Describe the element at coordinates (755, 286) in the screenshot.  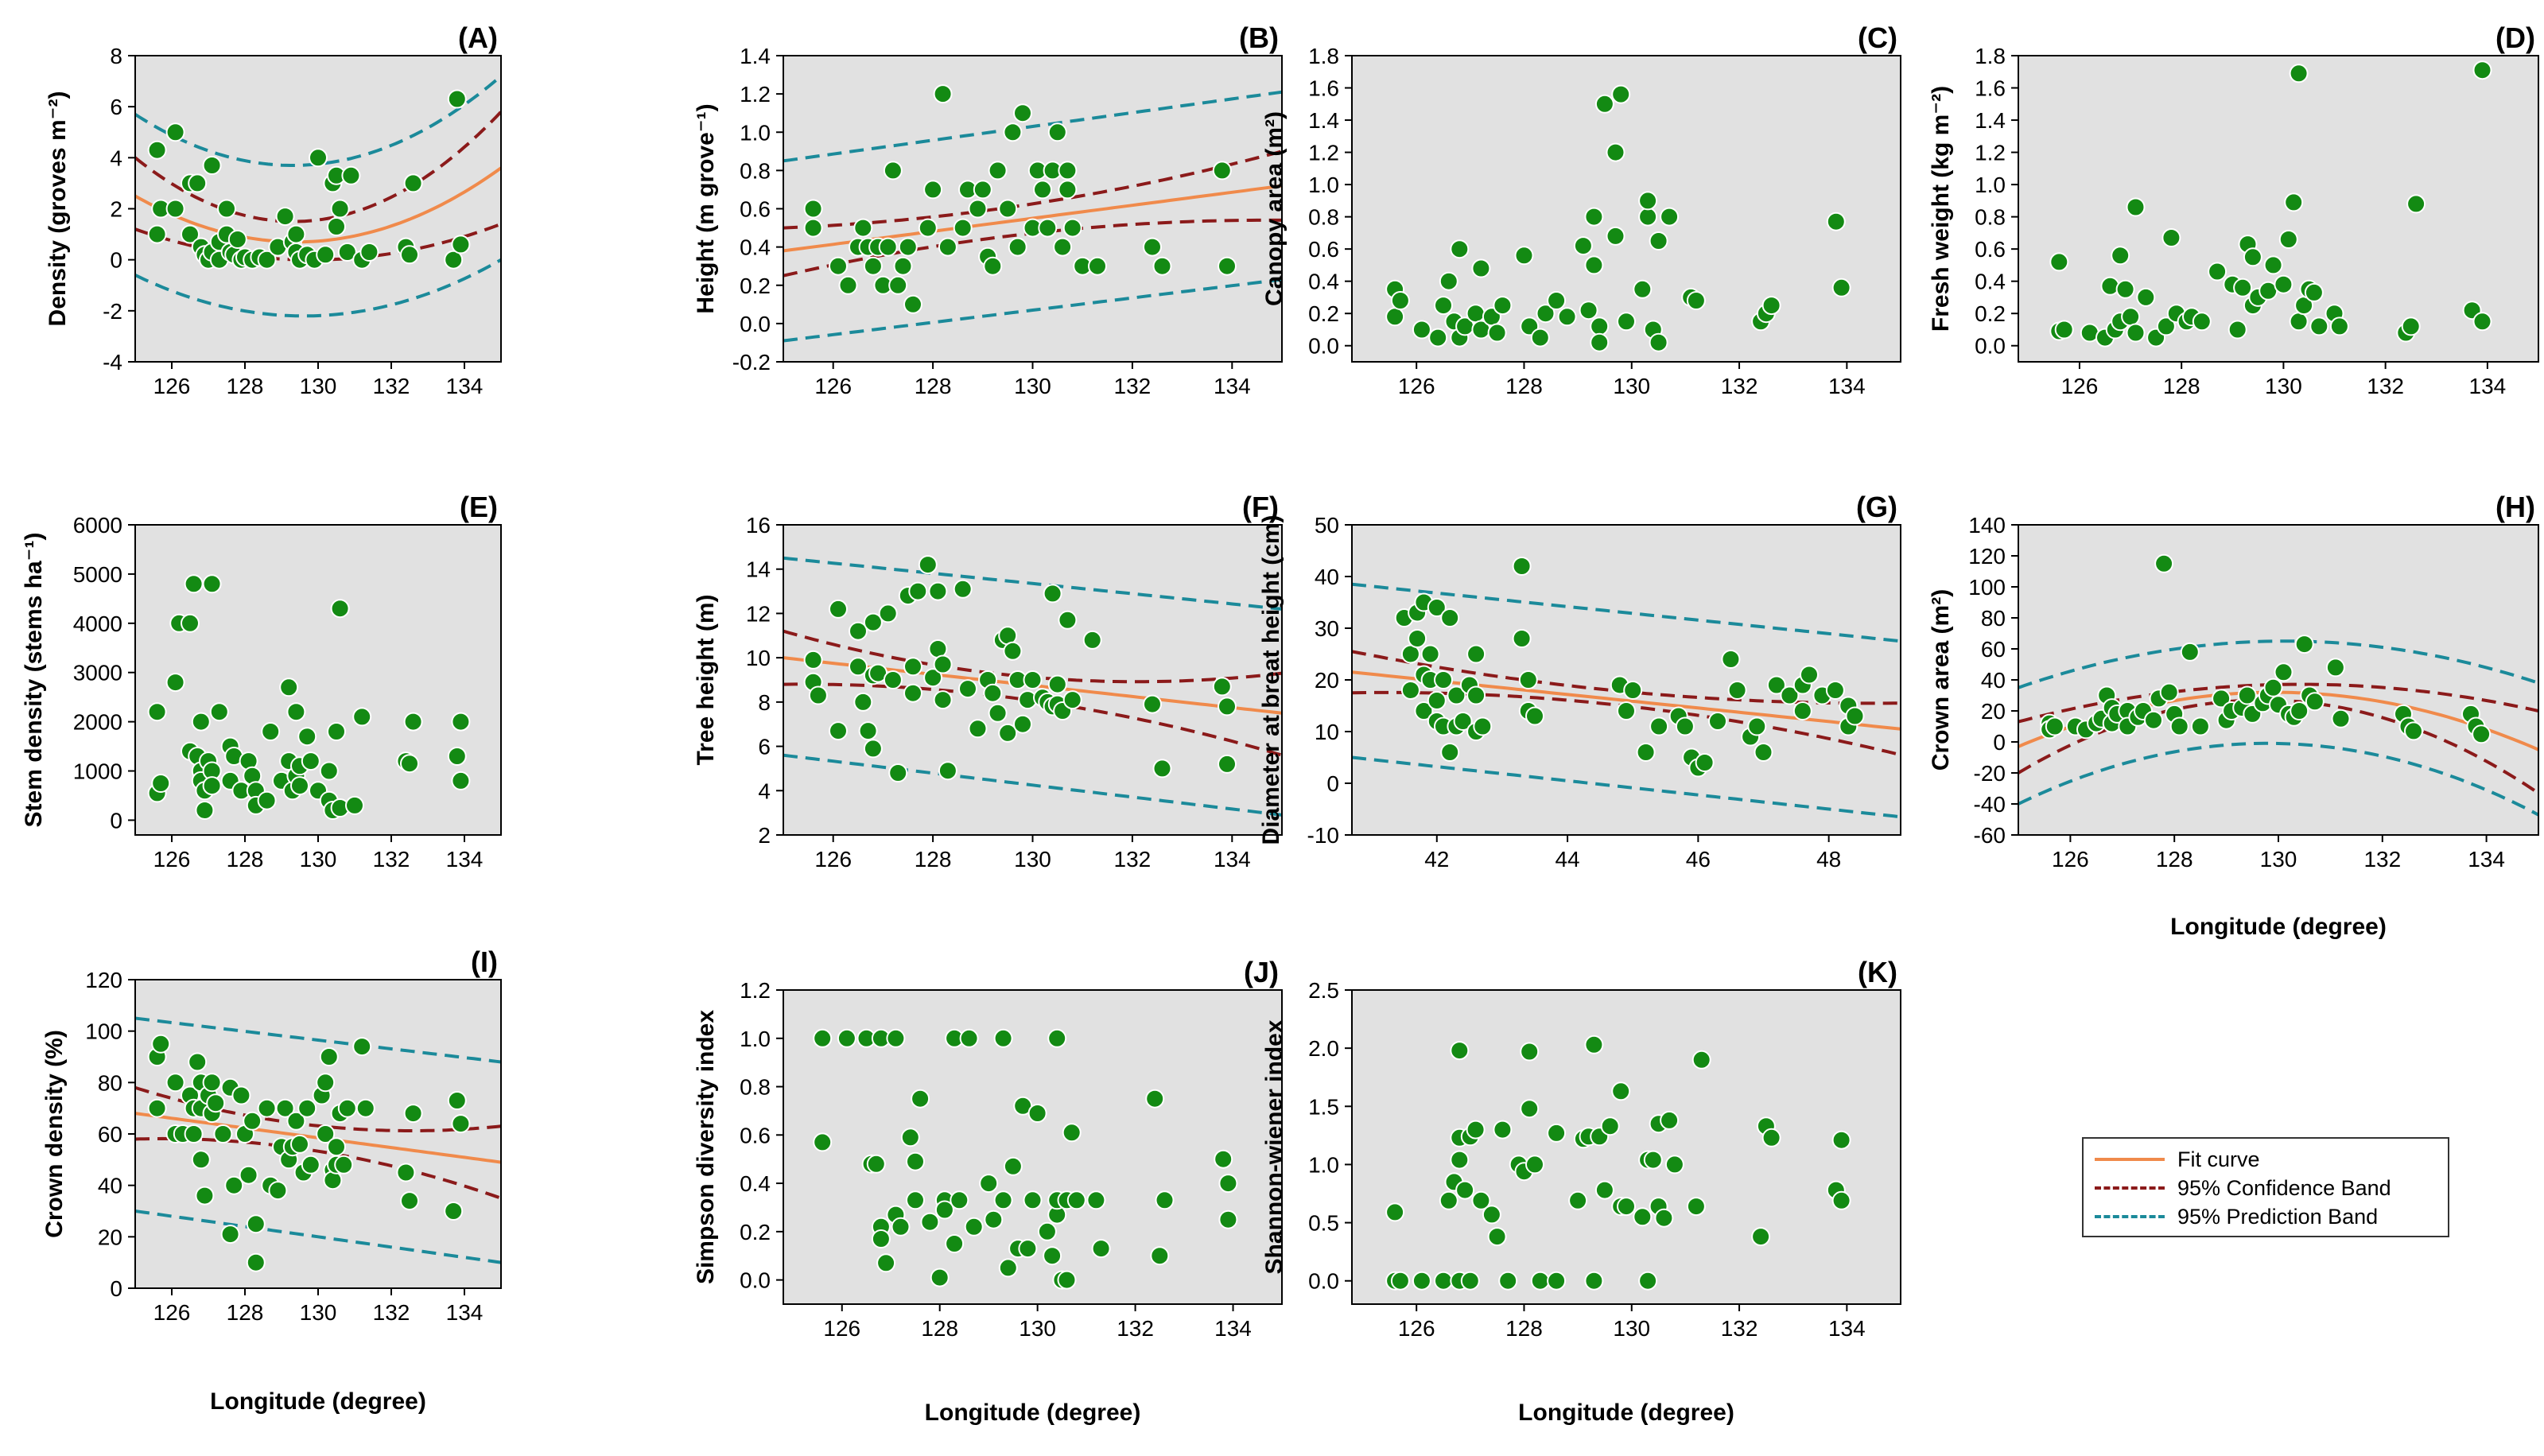
I see `y-tick-label: 0.2` at that location.